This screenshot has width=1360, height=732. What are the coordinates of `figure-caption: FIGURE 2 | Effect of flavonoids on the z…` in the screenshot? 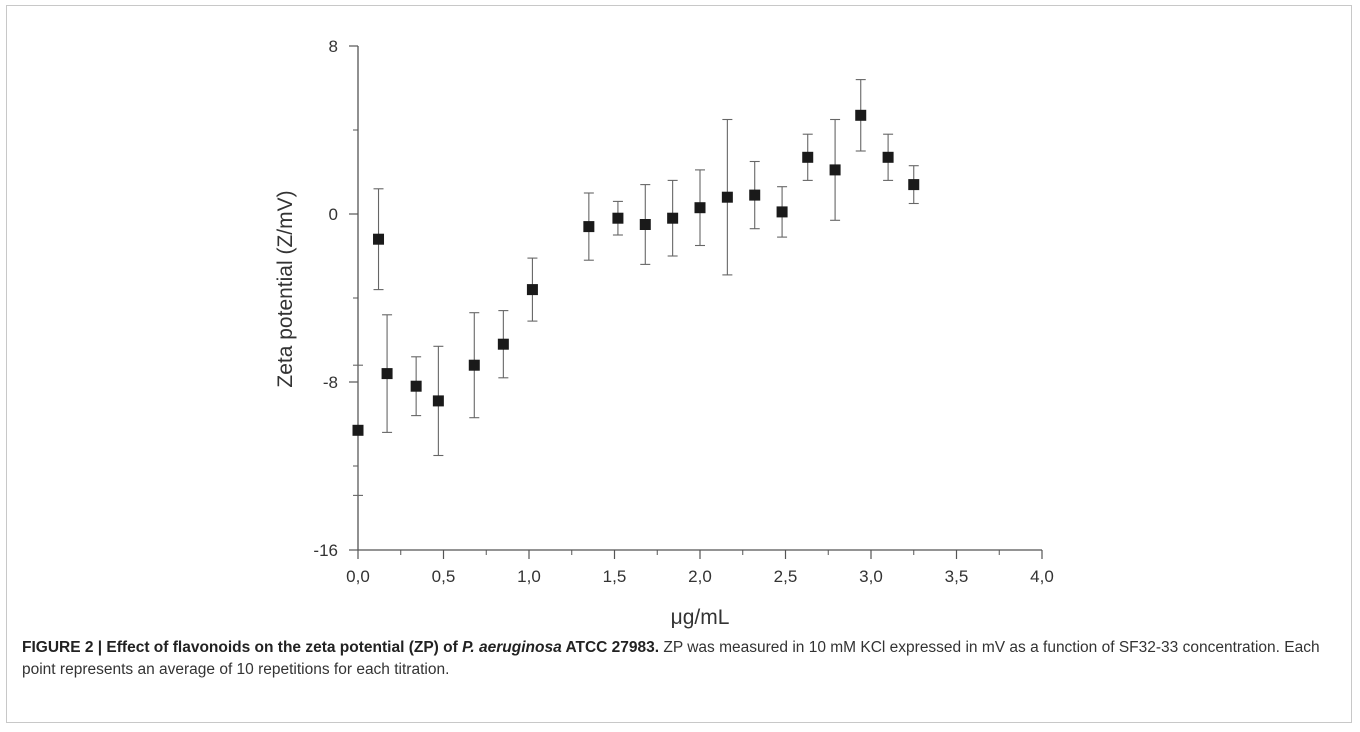 It's located at (682, 659).